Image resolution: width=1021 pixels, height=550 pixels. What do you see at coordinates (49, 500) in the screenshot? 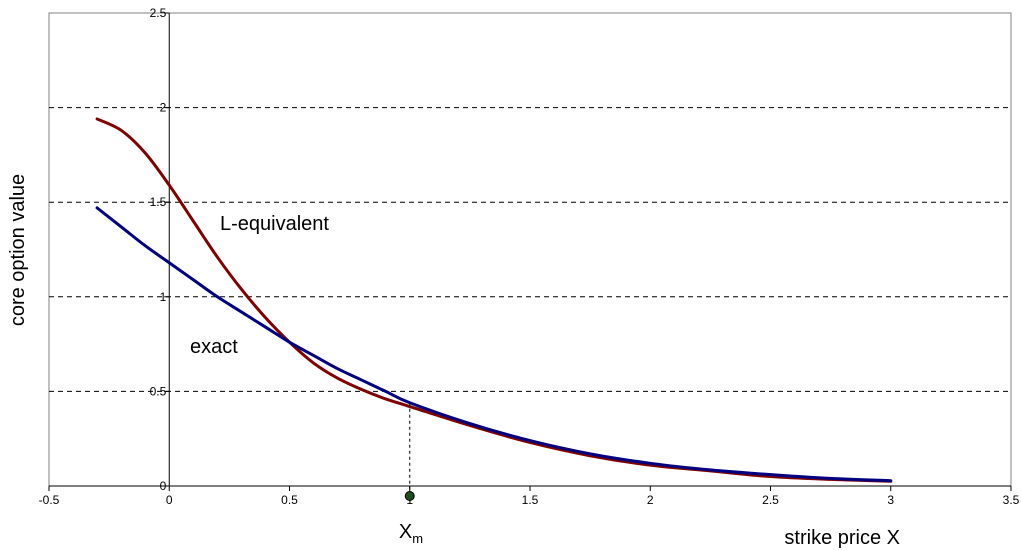
I see `x-tick-label: -0.5` at bounding box center [49, 500].